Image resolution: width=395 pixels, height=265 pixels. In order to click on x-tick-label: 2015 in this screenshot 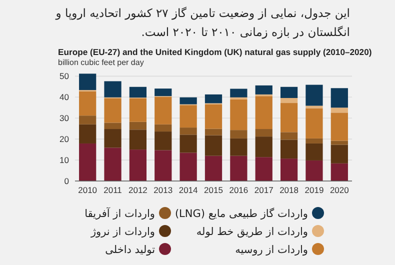, I will do `click(214, 190)`.